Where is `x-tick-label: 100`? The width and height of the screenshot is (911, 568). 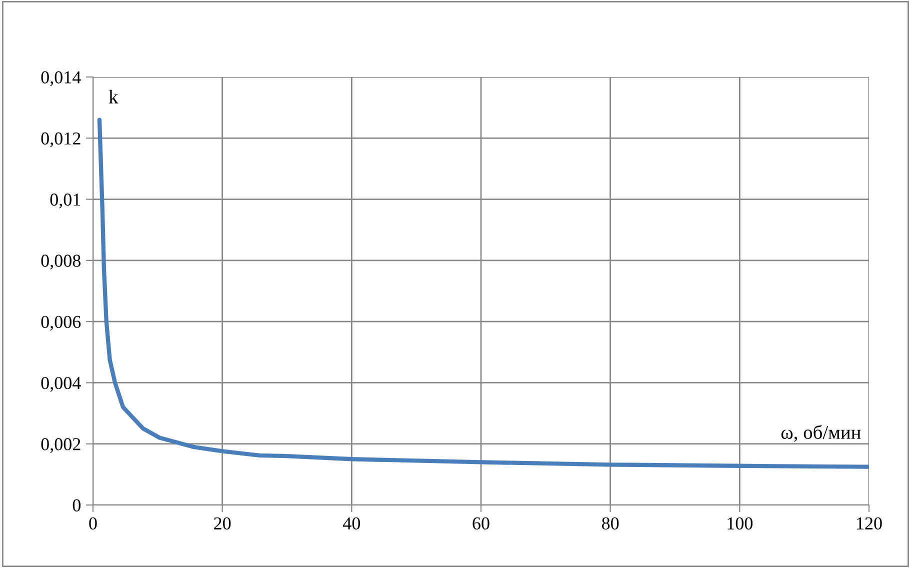
x-tick-label: 100 is located at coordinates (740, 523).